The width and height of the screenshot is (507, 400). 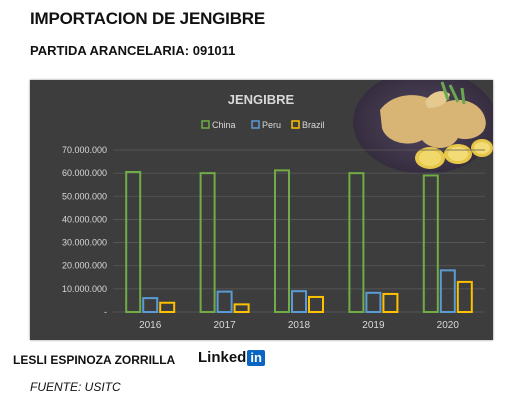 I want to click on y-tick-label: -, so click(x=105, y=312).